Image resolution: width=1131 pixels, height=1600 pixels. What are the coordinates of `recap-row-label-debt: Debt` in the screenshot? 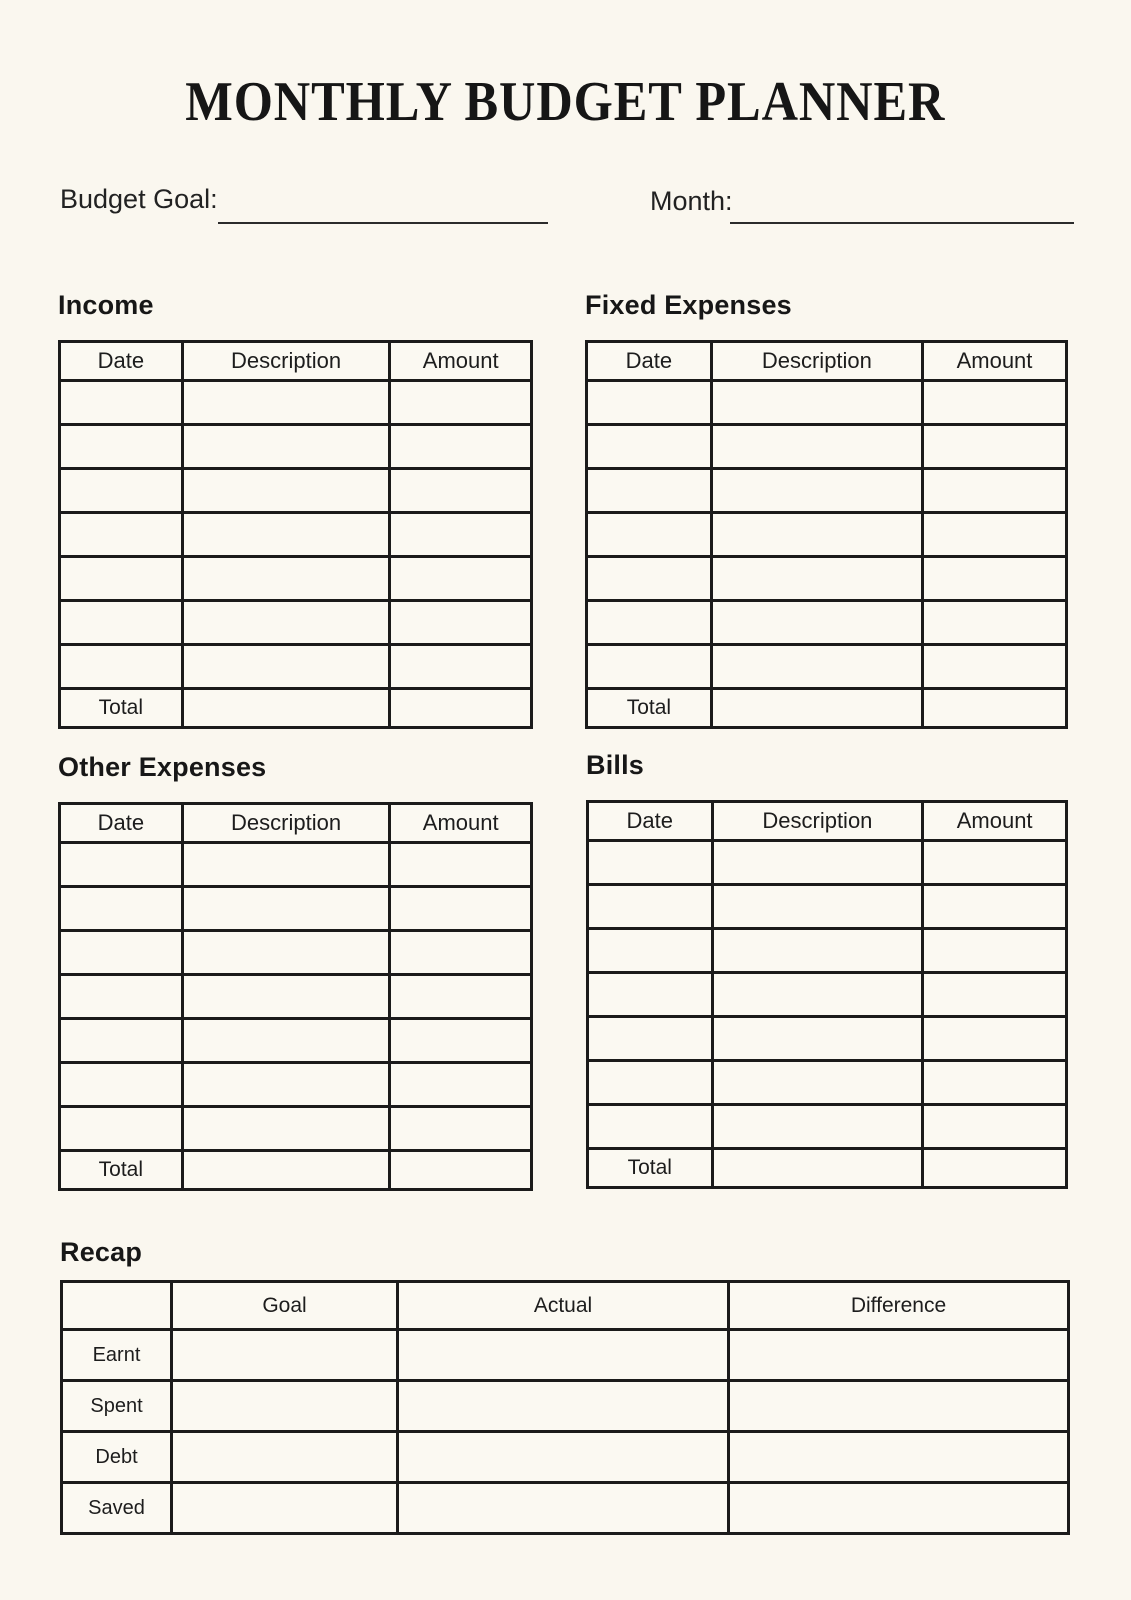 It's located at (116, 1457).